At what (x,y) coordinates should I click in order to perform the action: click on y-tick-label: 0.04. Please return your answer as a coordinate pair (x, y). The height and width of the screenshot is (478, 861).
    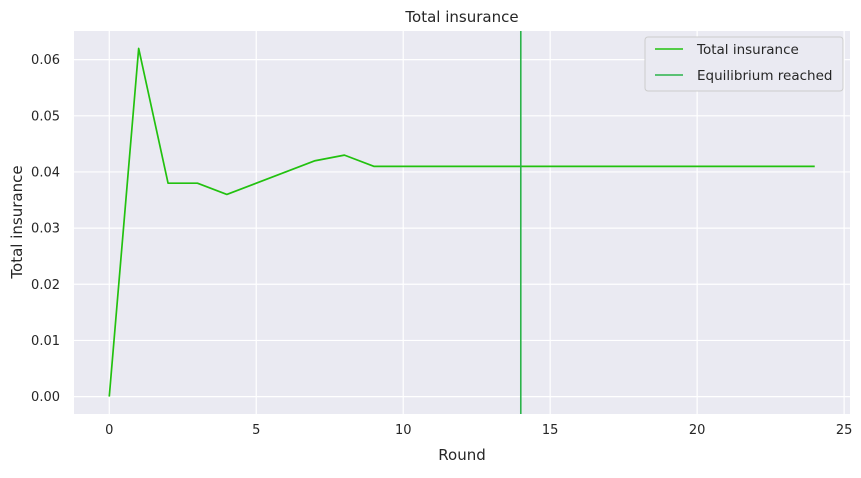
    Looking at the image, I should click on (45, 172).